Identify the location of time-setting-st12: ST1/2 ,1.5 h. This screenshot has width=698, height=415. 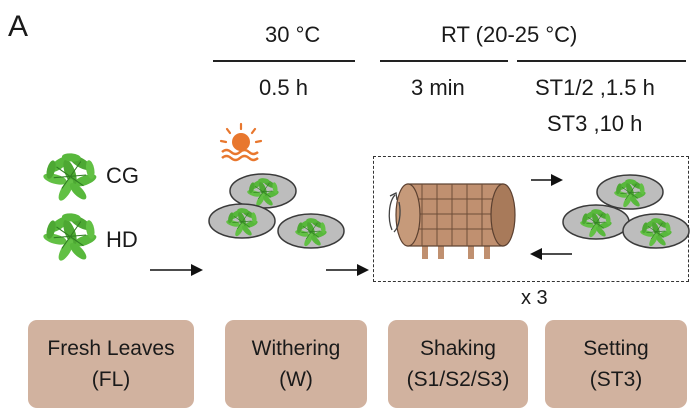
(595, 87).